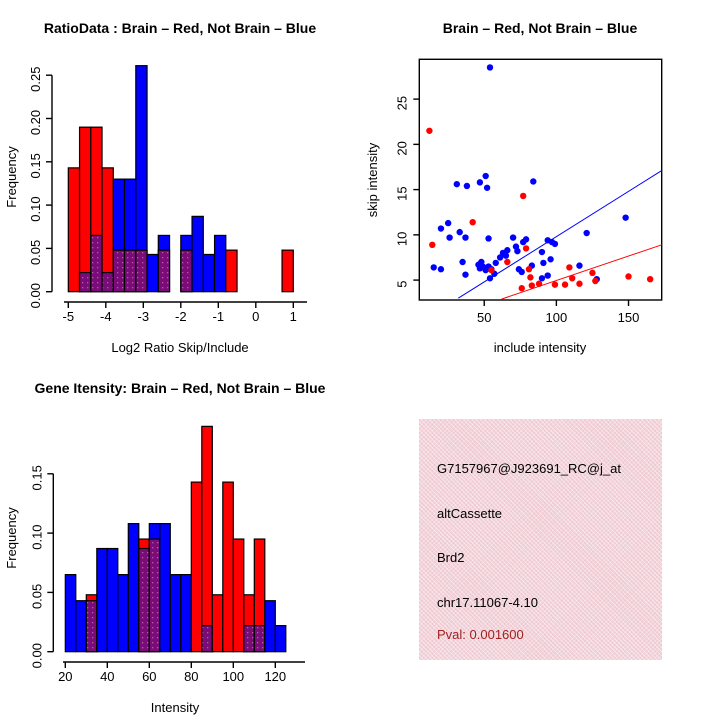  Describe the element at coordinates (233, 676) in the screenshot. I see `tick-label: 100` at that location.